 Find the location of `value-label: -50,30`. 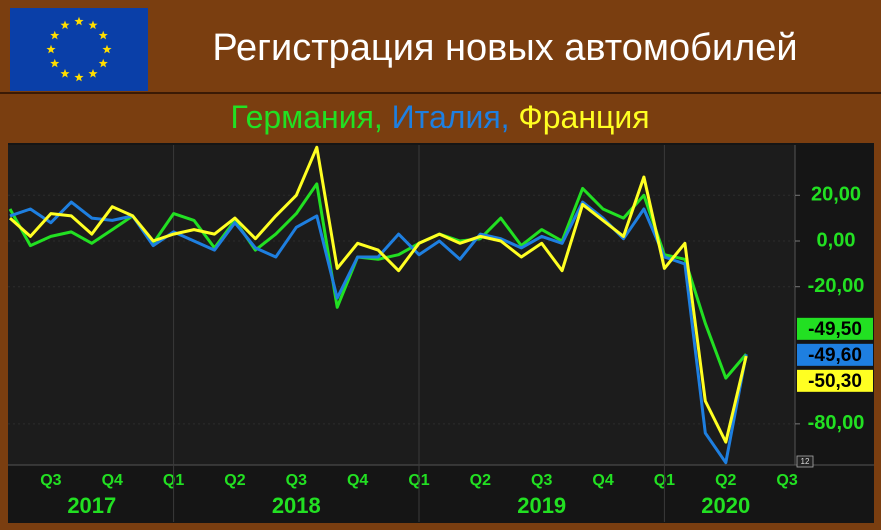

value-label: -50,30 is located at coordinates (835, 381).